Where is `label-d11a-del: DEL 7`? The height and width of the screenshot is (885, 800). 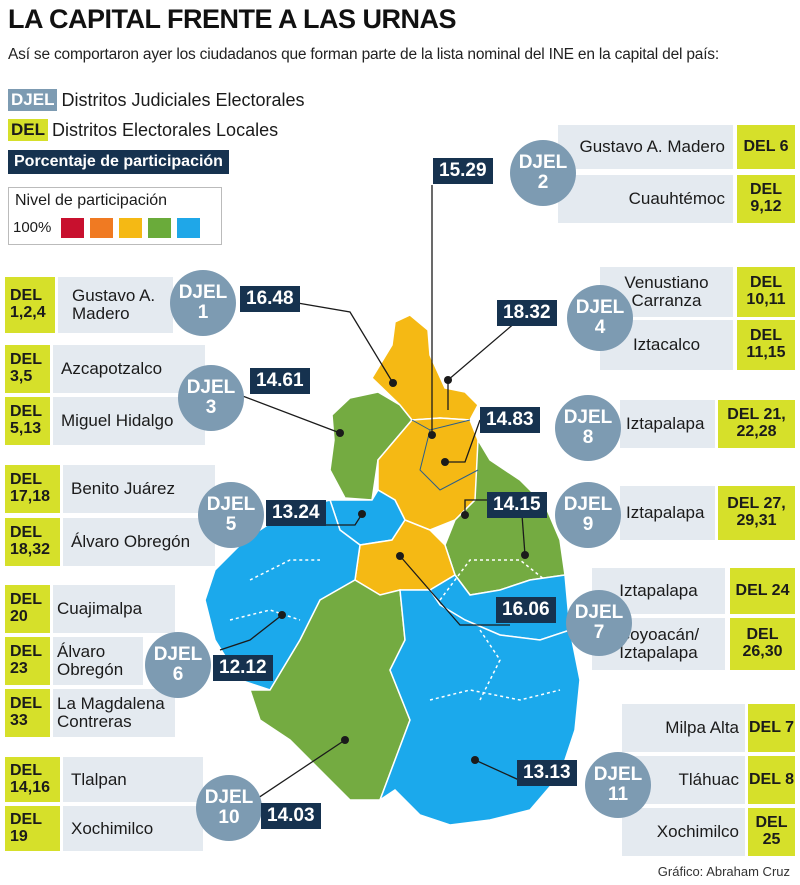
label-d11a-del: DEL 7 is located at coordinates (771, 728).